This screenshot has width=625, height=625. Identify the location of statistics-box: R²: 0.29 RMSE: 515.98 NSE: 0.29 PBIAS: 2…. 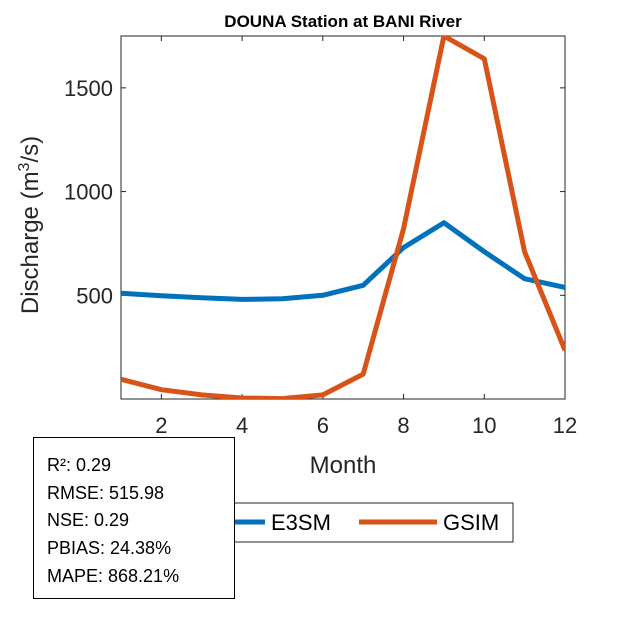
(134, 518).